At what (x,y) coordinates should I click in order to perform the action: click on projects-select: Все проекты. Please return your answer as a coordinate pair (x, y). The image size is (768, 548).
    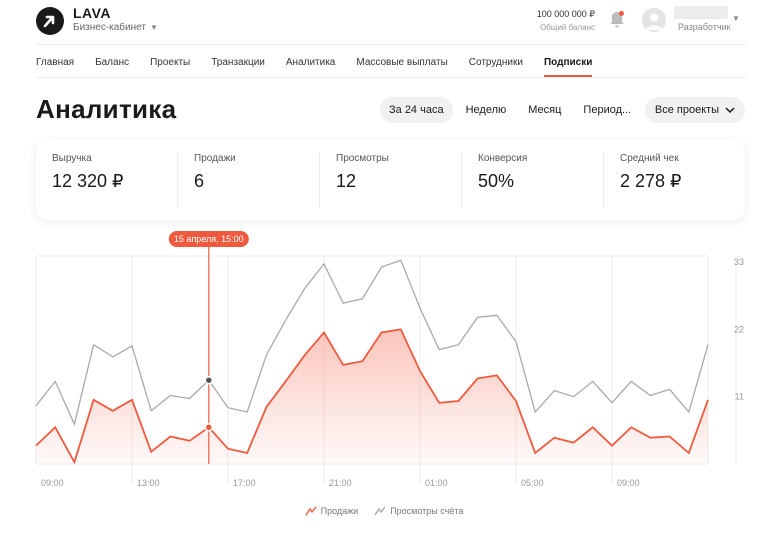
    Looking at the image, I should click on (695, 110).